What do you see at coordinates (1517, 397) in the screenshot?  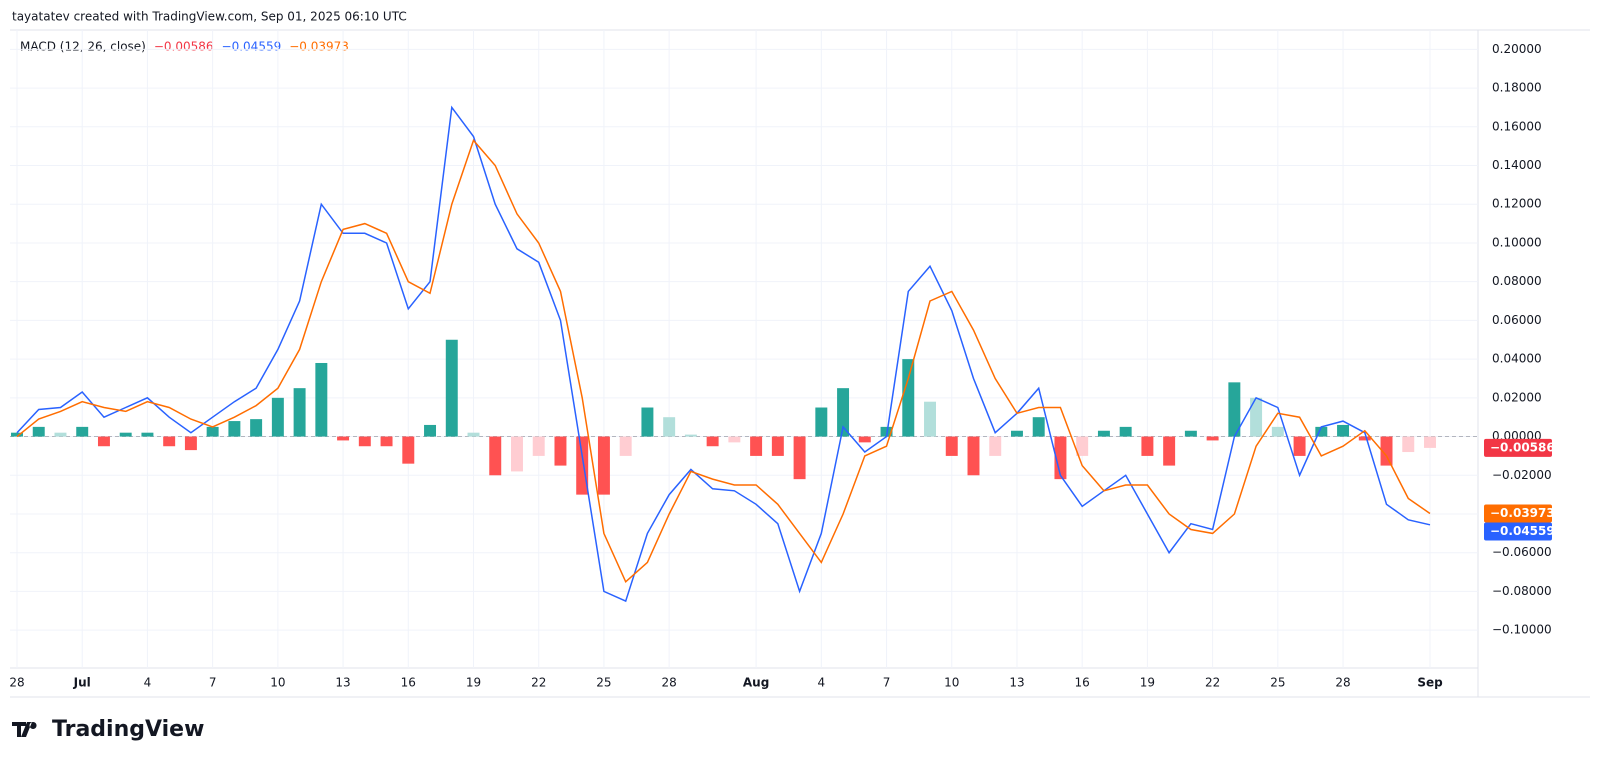 I see `y-tick-label: 0.02000` at bounding box center [1517, 397].